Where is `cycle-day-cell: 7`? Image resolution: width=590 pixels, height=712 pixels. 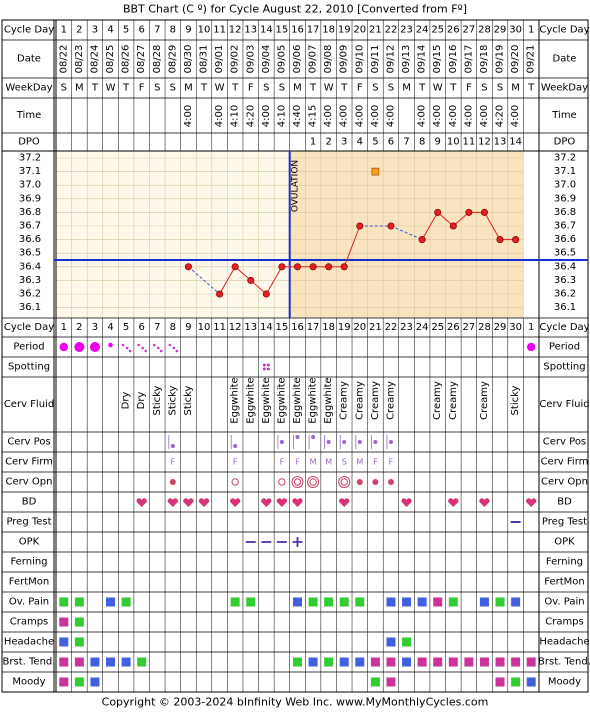 cycle-day-cell: 7 is located at coordinates (157, 30).